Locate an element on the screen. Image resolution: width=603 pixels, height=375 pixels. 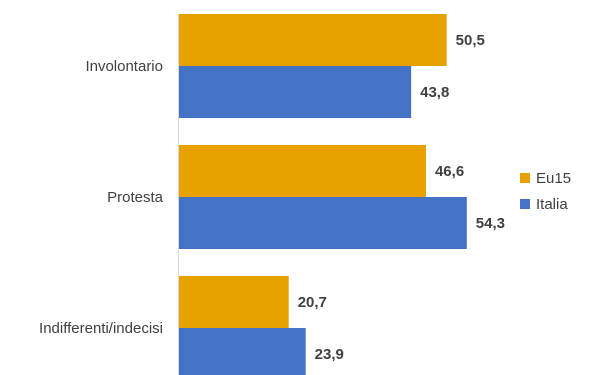
data-label-involontario-italia: 43,8 is located at coordinates (434, 92).